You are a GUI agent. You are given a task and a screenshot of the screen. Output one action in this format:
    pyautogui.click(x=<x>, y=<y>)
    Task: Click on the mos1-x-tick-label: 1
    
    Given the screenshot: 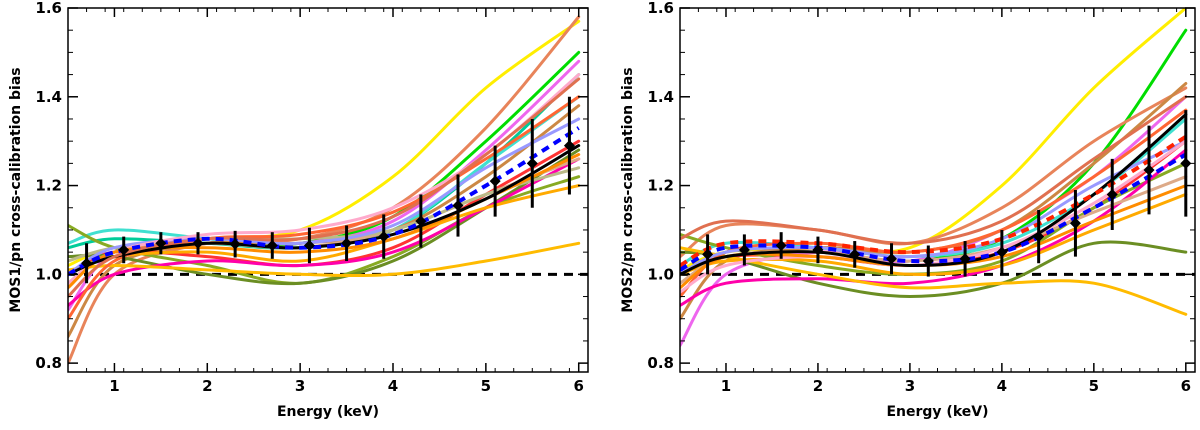 What is the action you would take?
    pyautogui.click(x=114, y=386)
    